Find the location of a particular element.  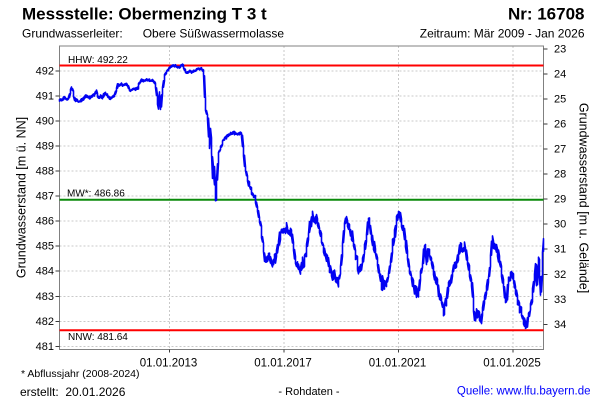

svg-text: 488 is located at coordinates (45, 172).